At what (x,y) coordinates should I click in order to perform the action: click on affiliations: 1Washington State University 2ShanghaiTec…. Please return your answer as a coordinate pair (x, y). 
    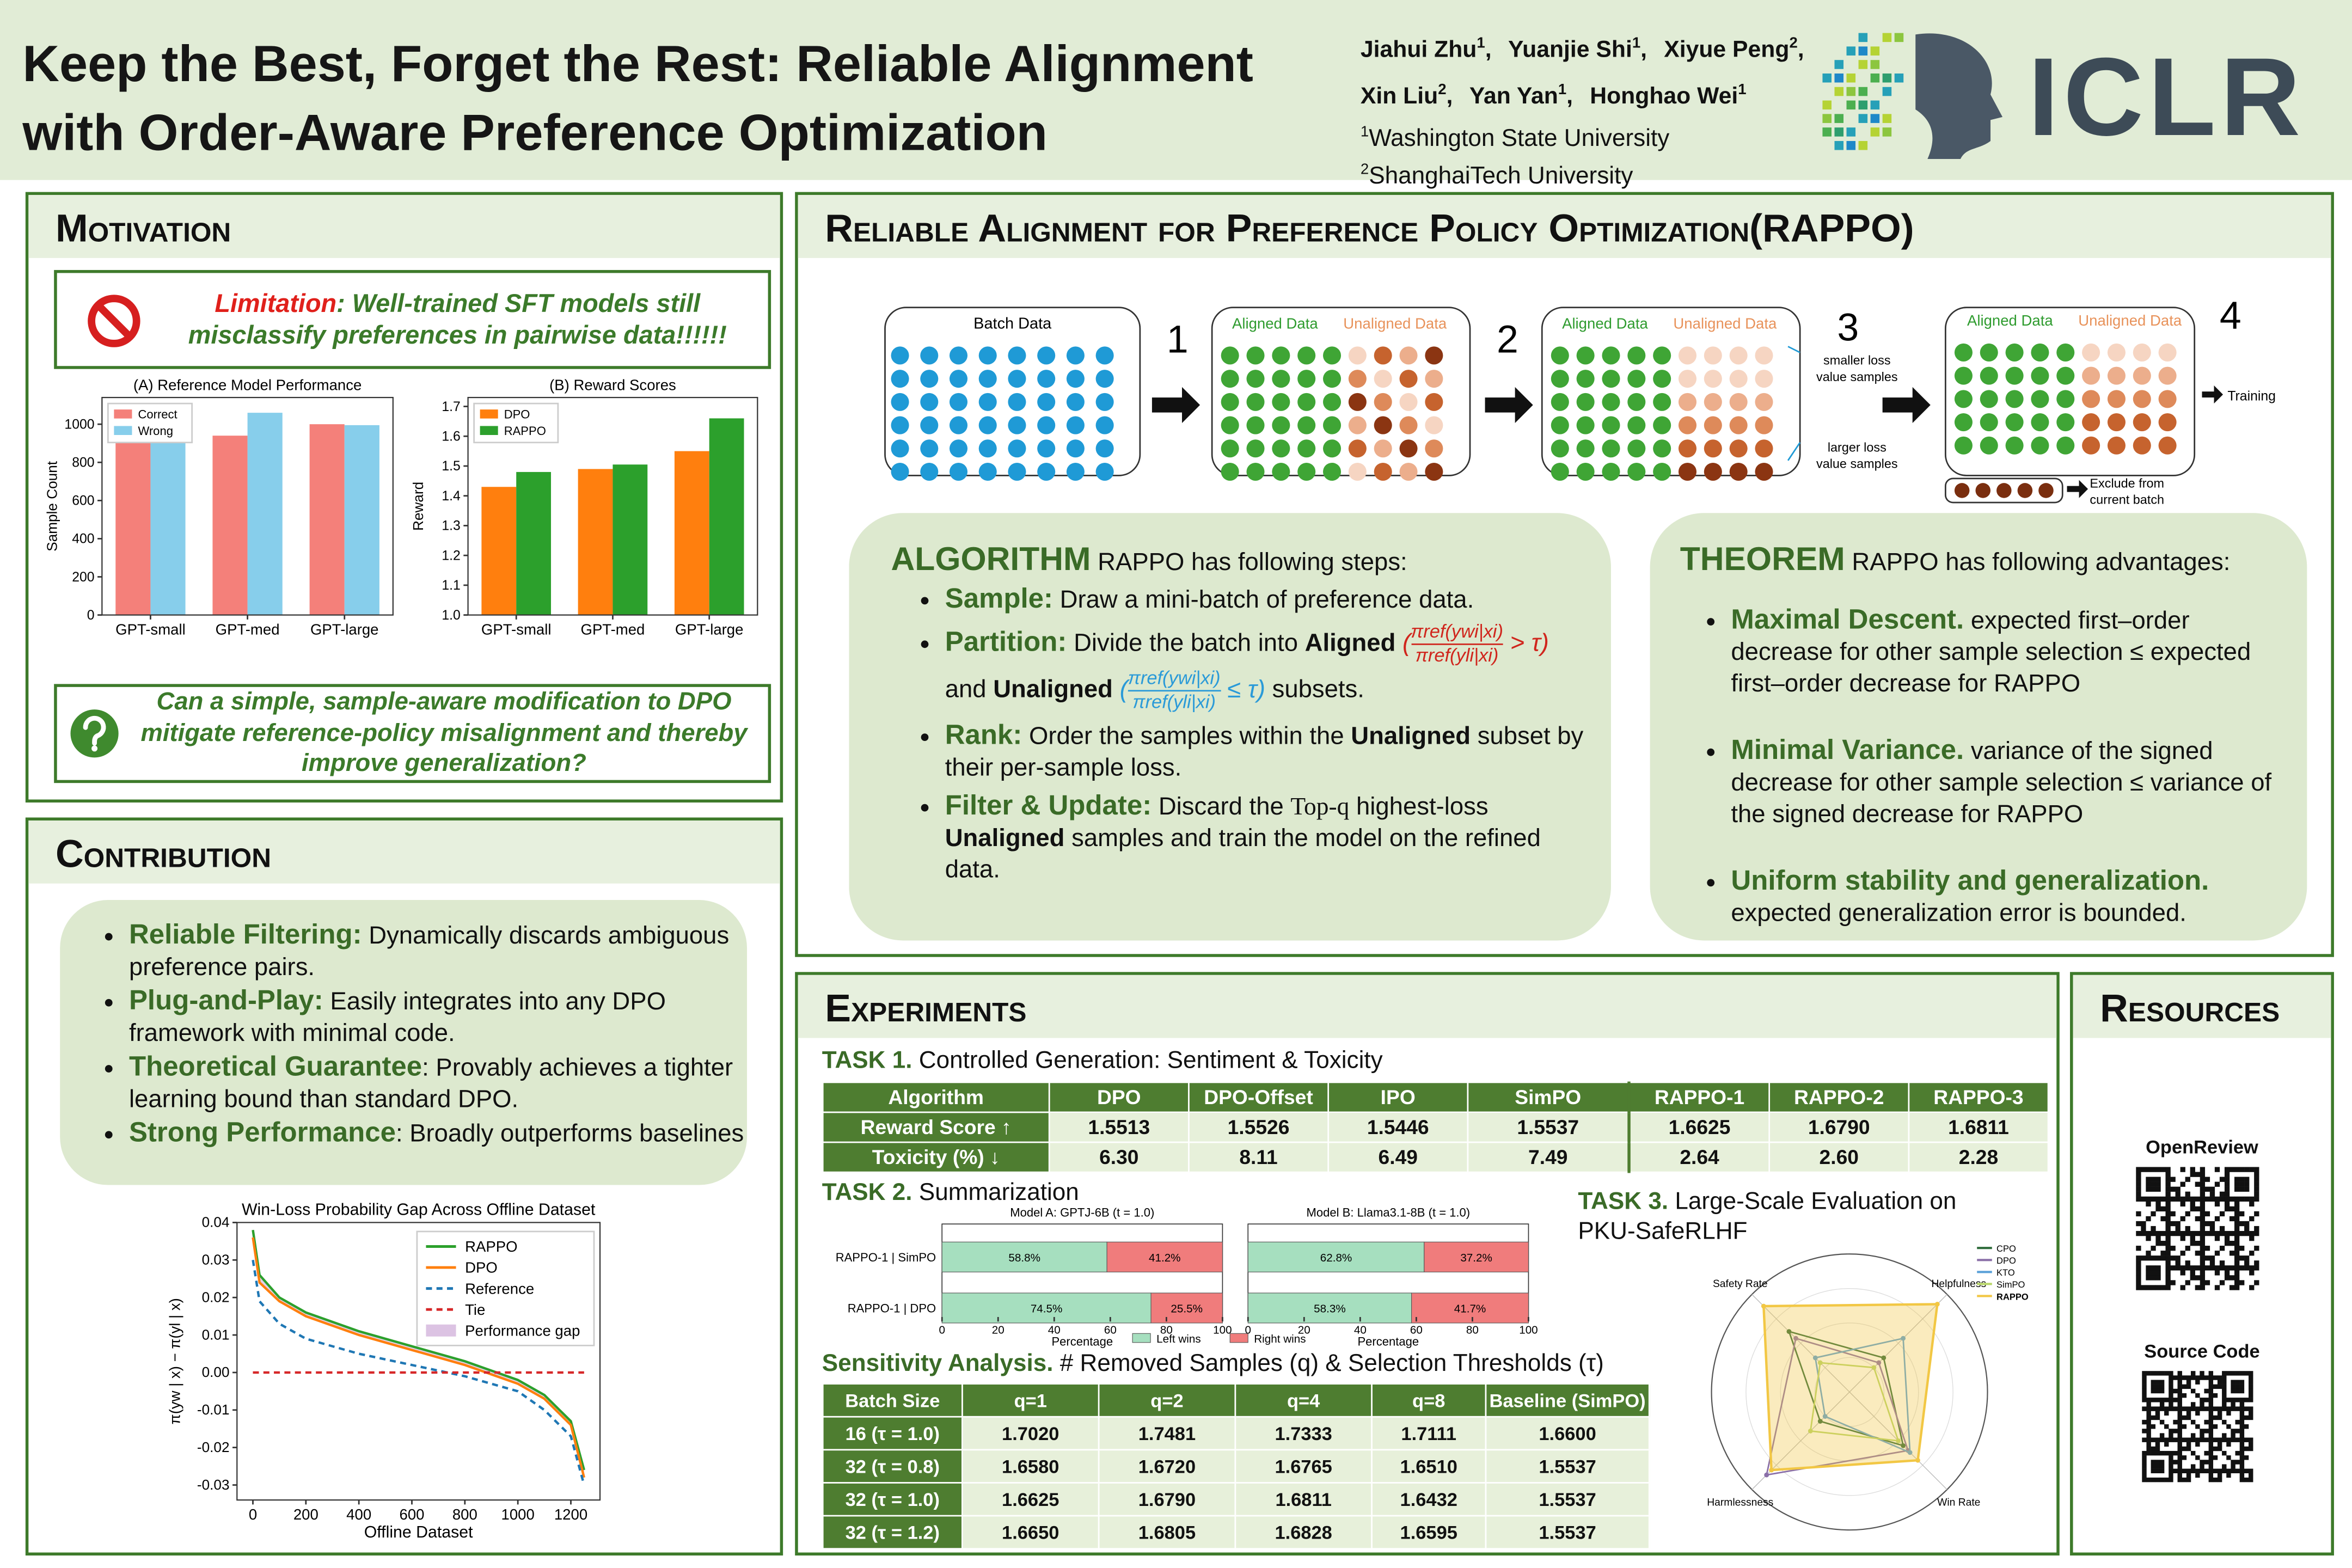
    Looking at the image, I should click on (1515, 155).